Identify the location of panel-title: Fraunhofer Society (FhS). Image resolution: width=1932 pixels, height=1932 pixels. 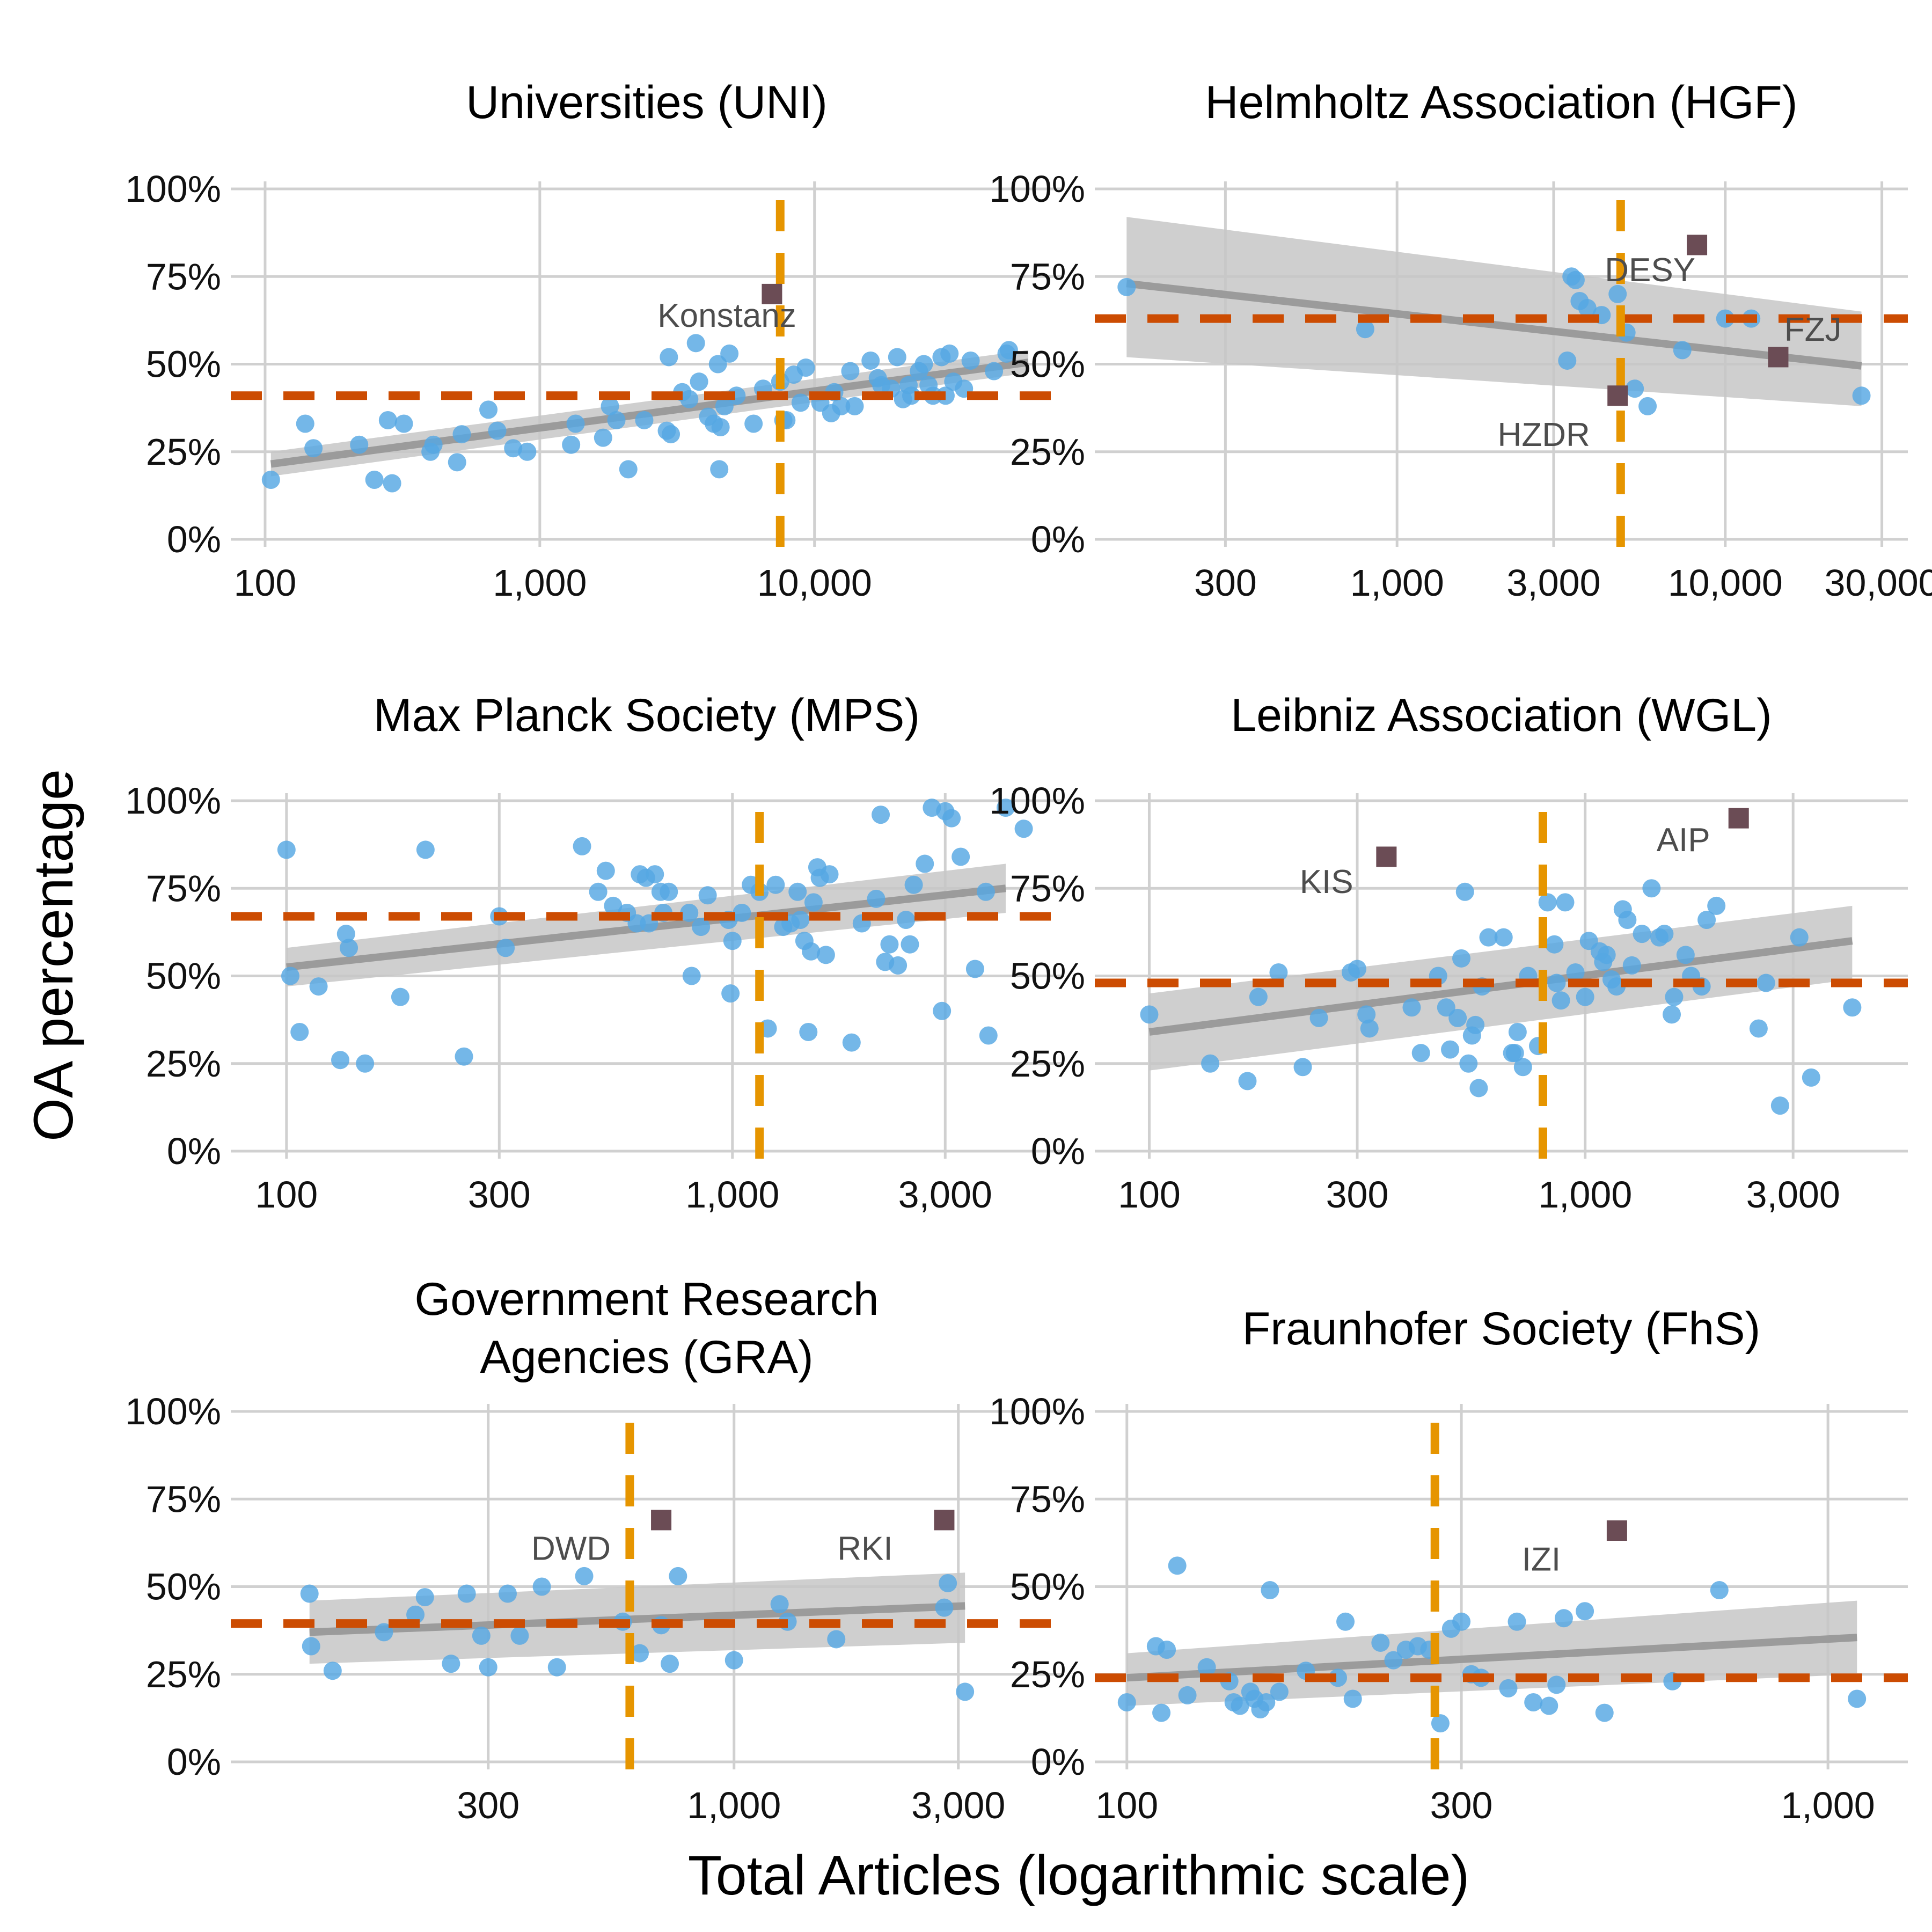
(1501, 1329).